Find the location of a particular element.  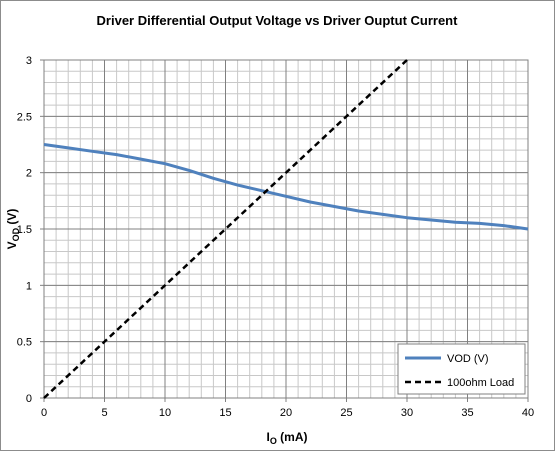

y-tick-label: 0.5 is located at coordinates (24, 343).